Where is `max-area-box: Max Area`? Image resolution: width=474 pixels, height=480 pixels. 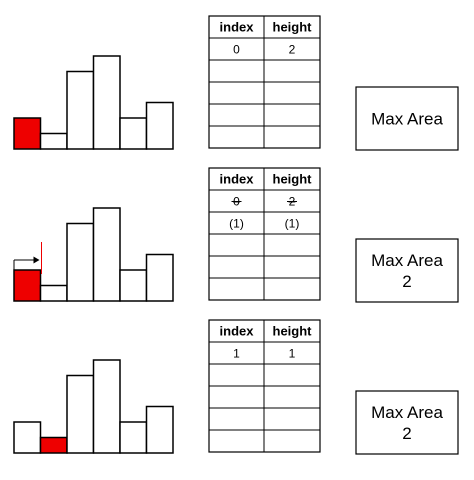
max-area-box: Max Area is located at coordinates (407, 118).